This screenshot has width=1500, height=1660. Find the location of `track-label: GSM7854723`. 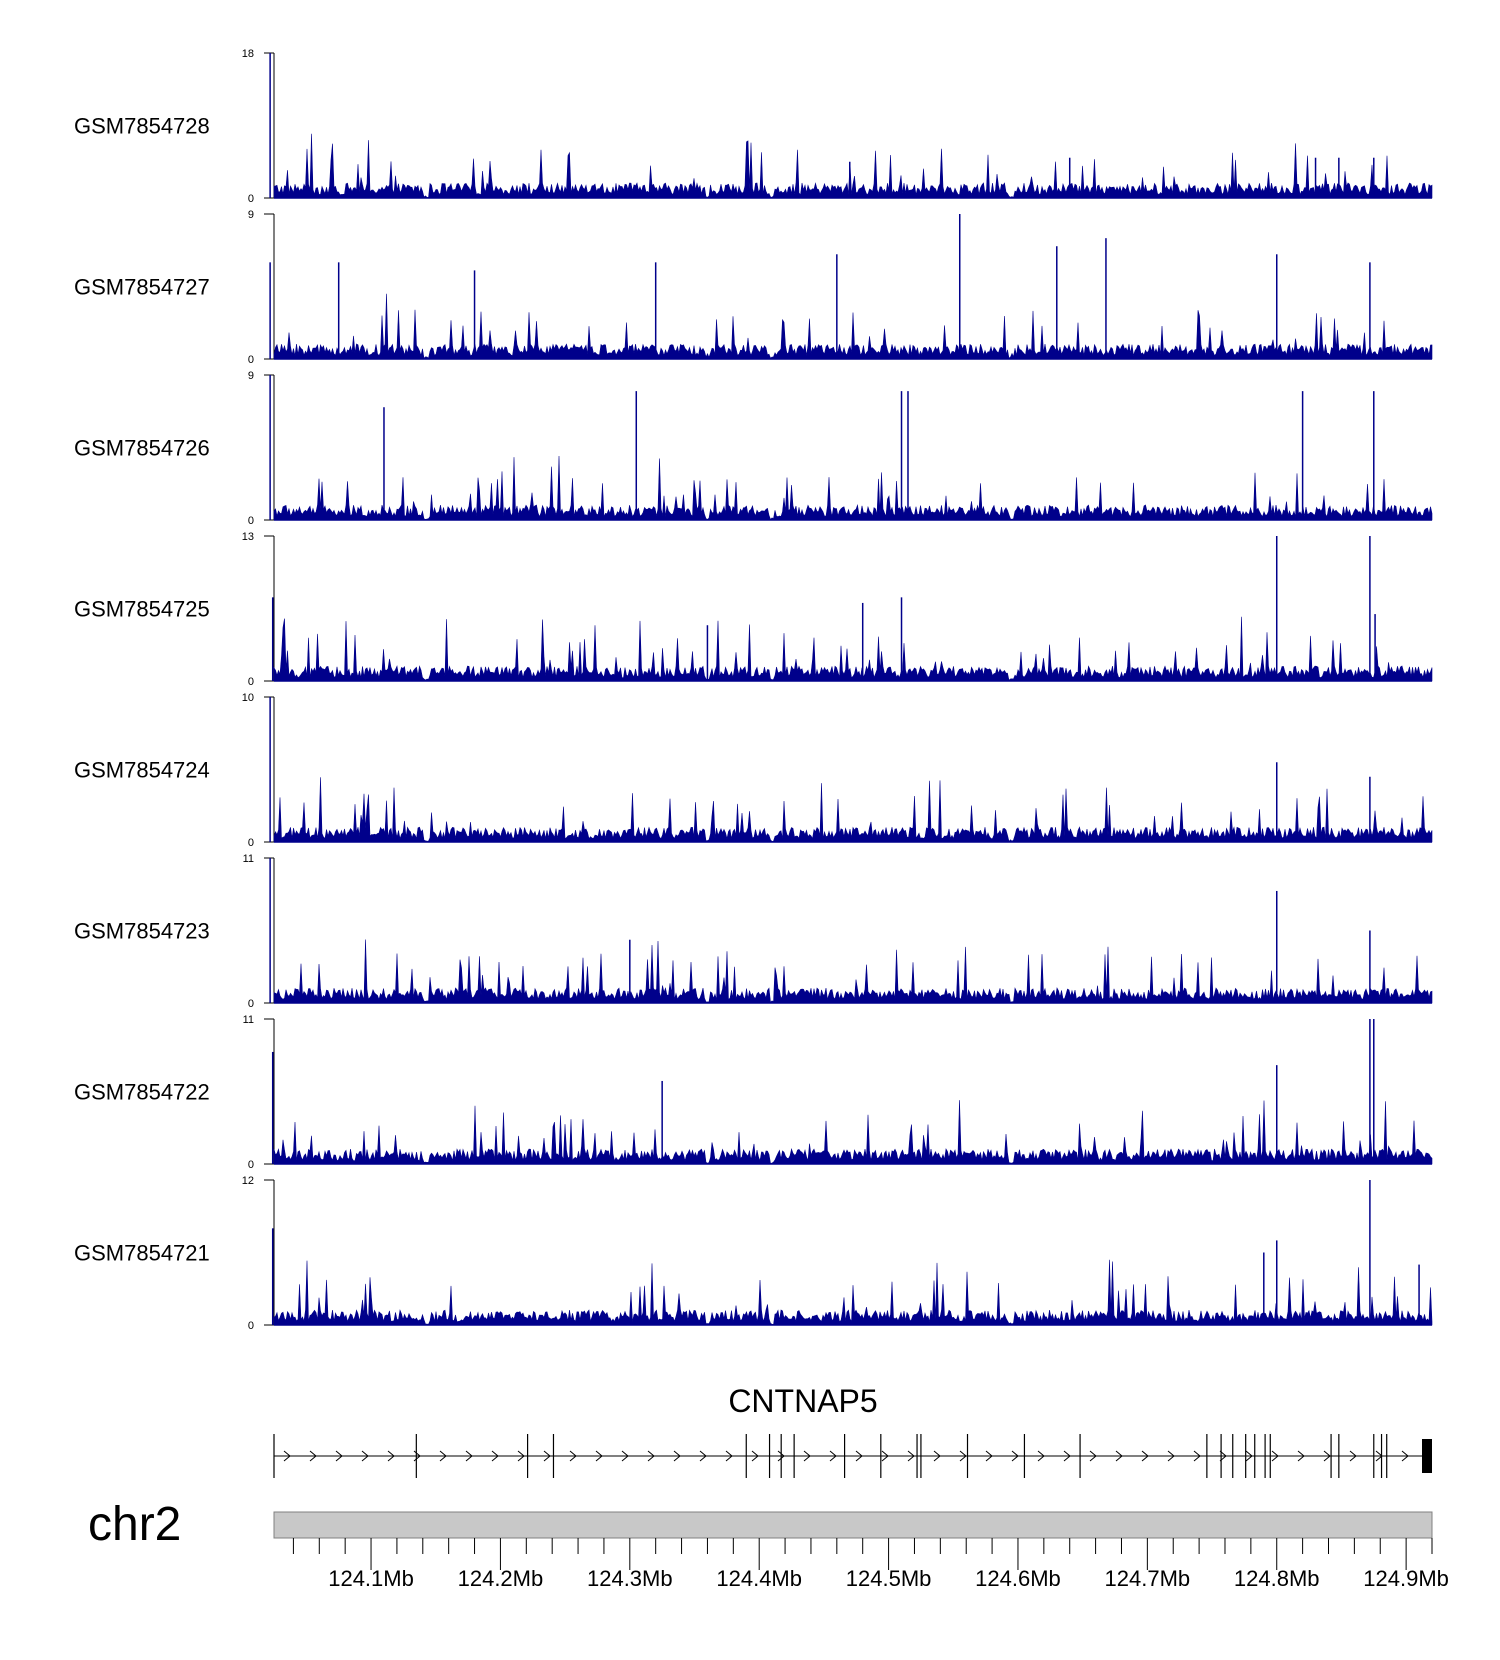

track-label: GSM7854723 is located at coordinates (142, 931).